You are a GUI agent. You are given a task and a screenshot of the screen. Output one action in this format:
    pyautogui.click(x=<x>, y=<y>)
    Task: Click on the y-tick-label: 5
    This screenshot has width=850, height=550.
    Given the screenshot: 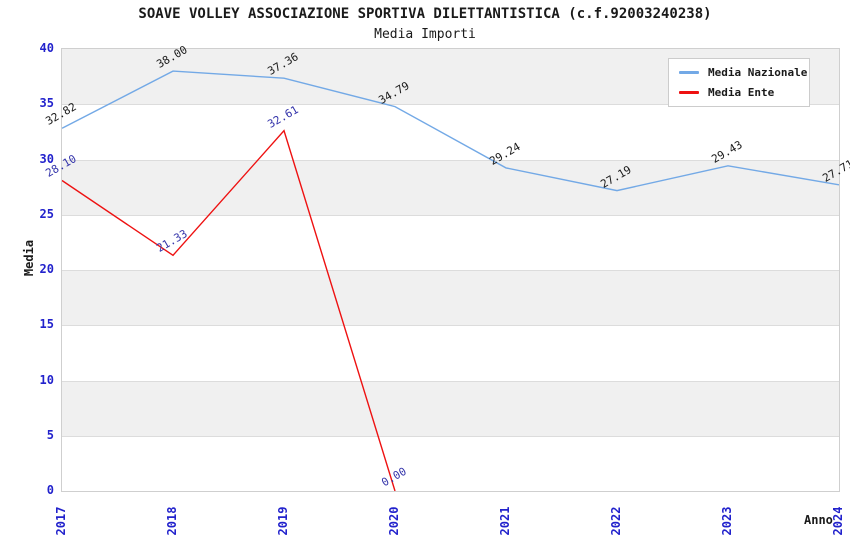 What is the action you would take?
    pyautogui.click(x=50, y=434)
    